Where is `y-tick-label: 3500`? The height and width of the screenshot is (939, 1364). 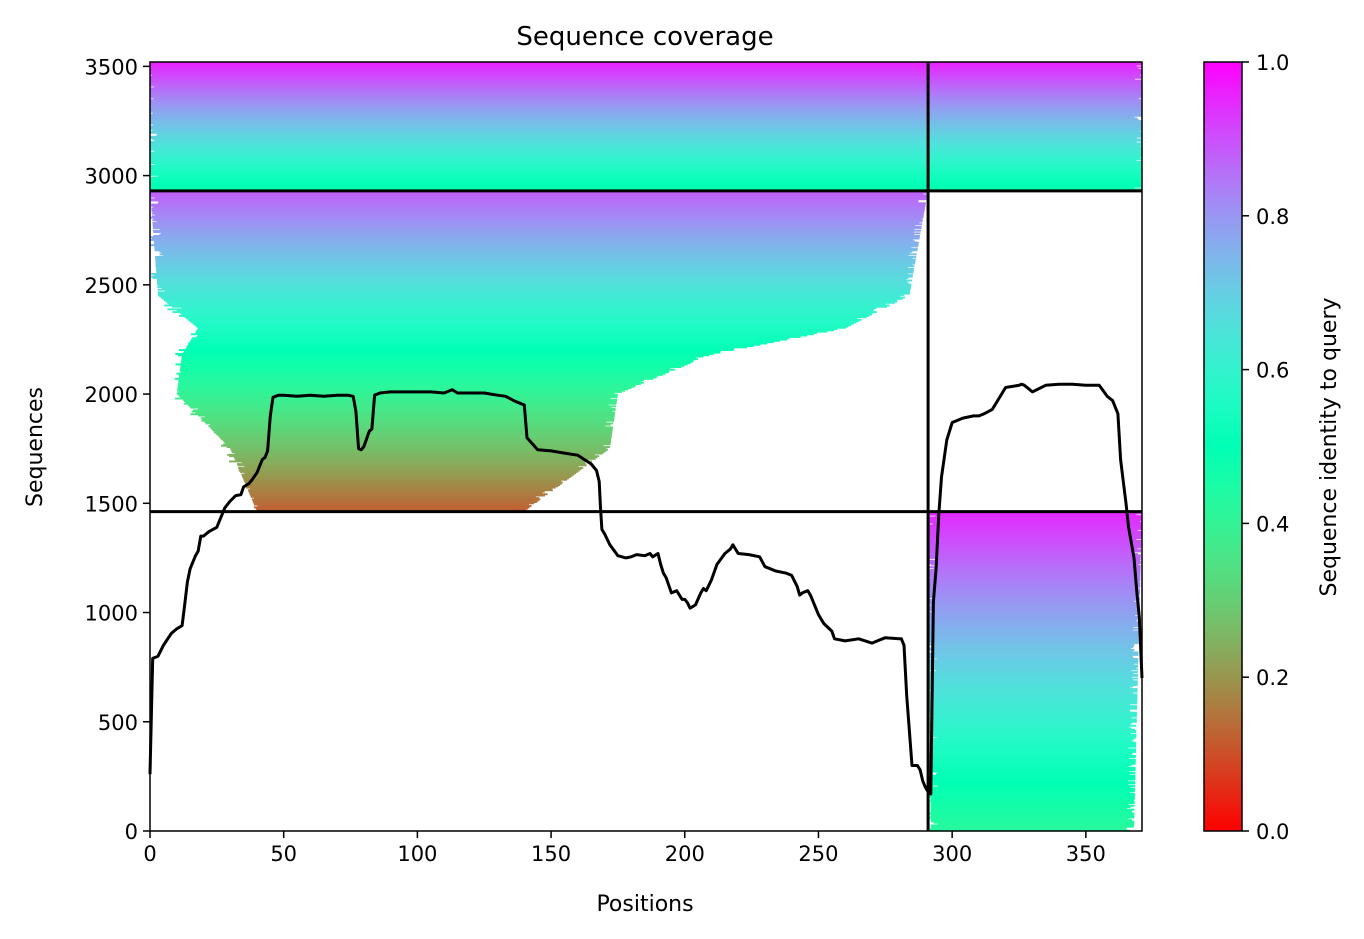
y-tick-label: 3500 is located at coordinates (111, 67).